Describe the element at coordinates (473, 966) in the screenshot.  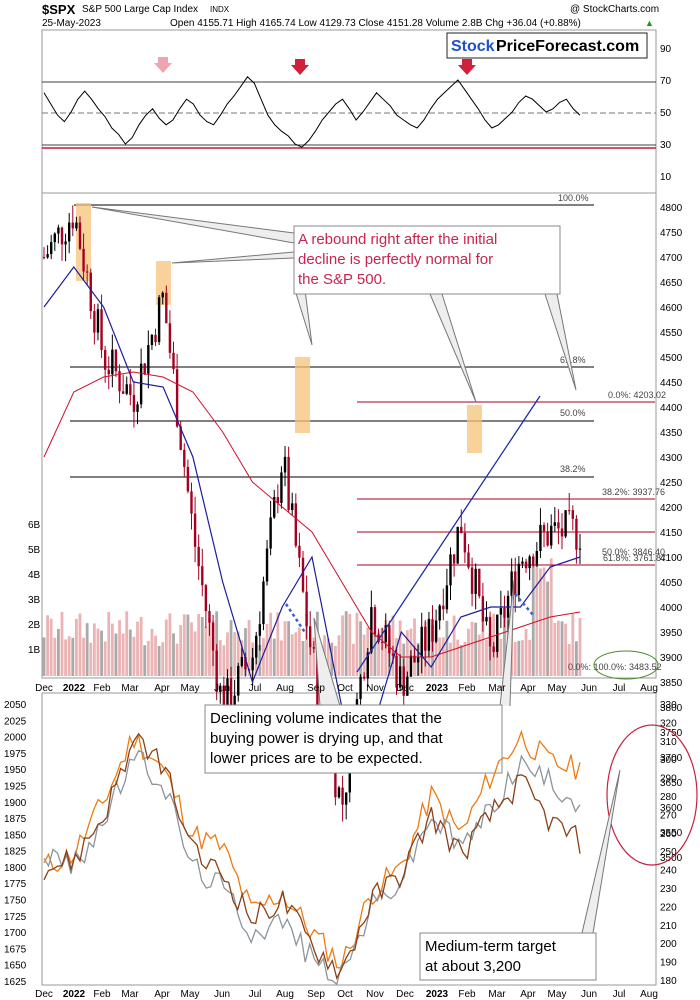
I see `target-callout-line-2: at about 3,200` at that location.